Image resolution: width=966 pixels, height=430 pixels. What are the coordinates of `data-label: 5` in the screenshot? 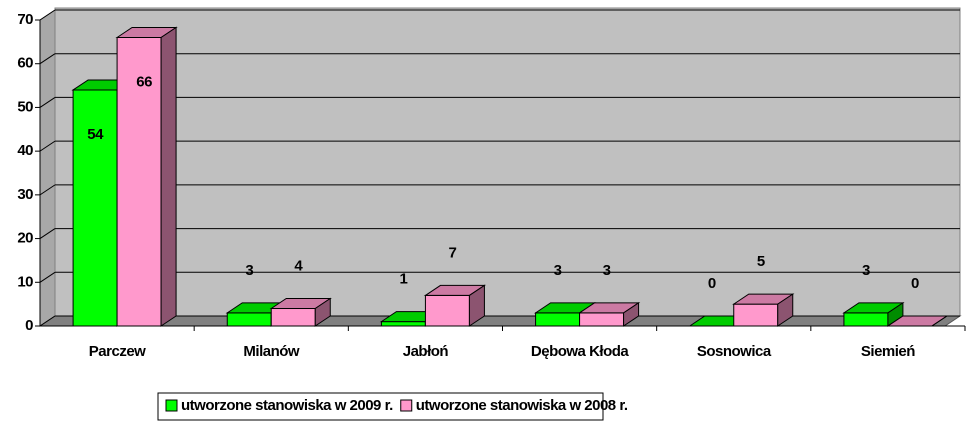 It's located at (761, 261).